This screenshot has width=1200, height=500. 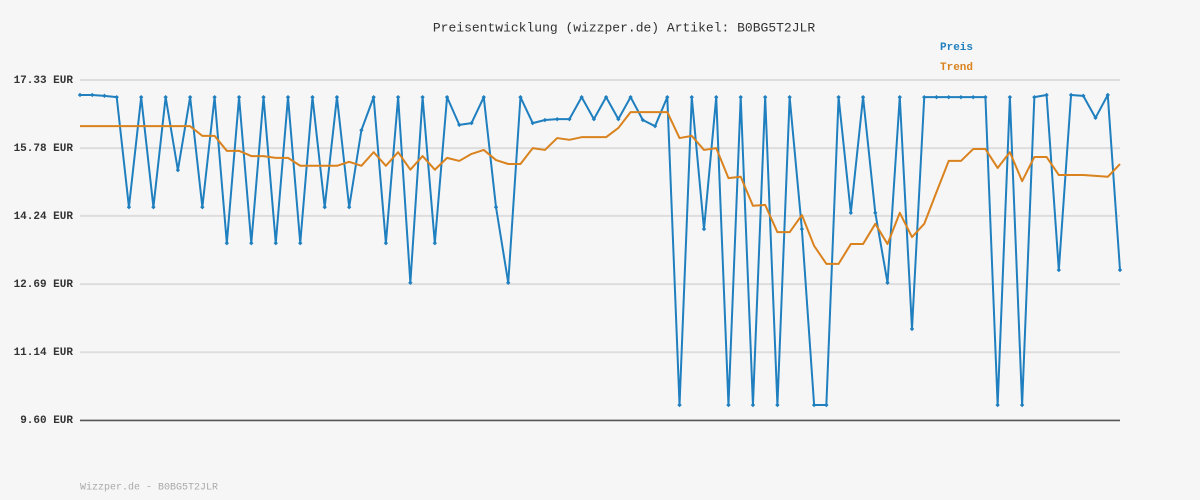 What do you see at coordinates (149, 488) in the screenshot?
I see `footer: Wizzper.de - B0BG5T2JLR` at bounding box center [149, 488].